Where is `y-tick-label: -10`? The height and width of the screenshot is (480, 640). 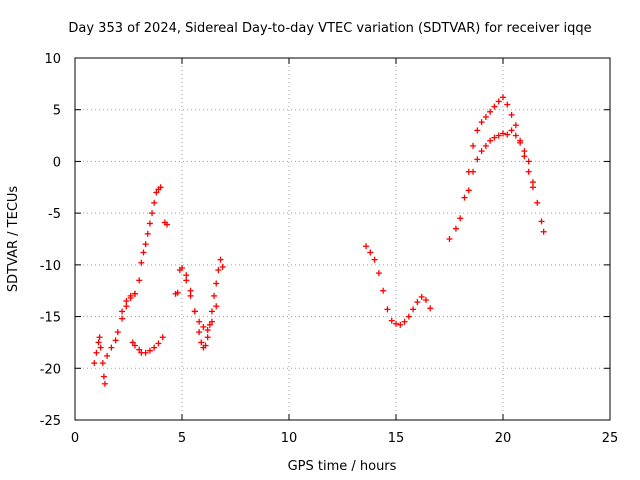 y-tick-label: -10 is located at coordinates (50, 266).